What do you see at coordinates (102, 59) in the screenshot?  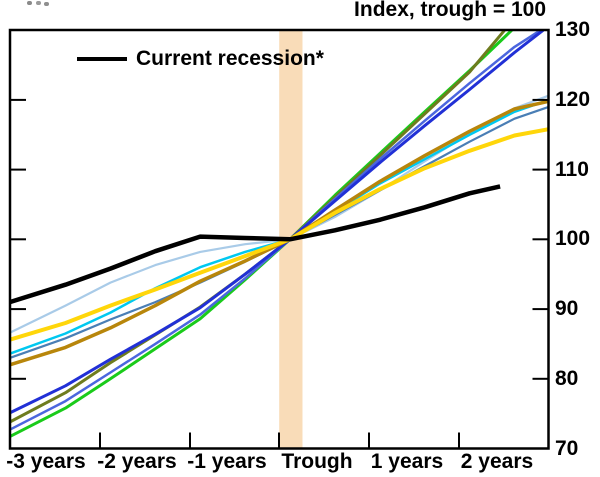 I see `legend-line-sample` at bounding box center [102, 59].